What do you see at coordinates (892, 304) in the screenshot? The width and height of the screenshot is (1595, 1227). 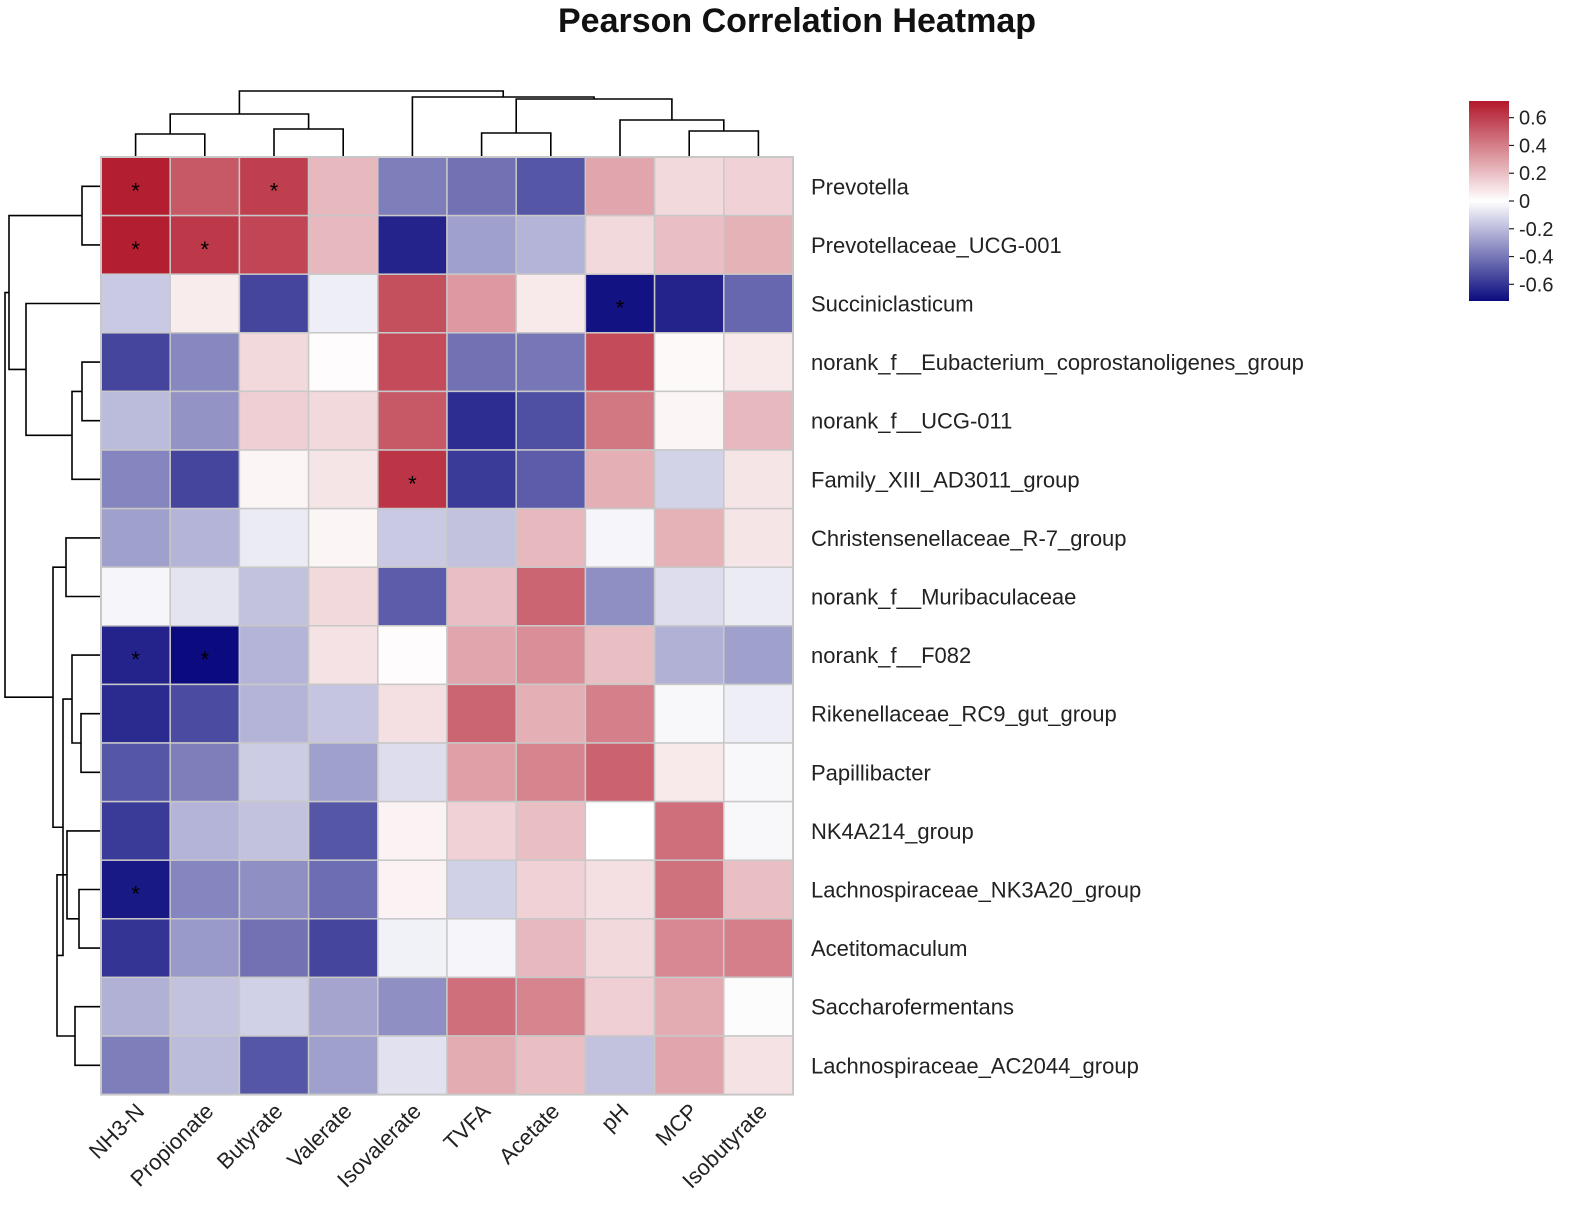 I see `row-label: Succiniclasticum` at bounding box center [892, 304].